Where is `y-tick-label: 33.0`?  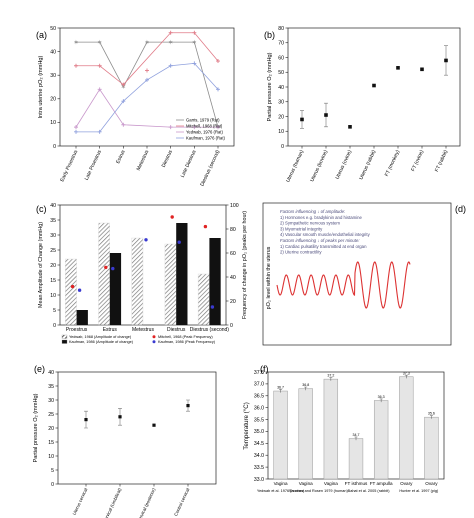 y-tick-label: 33.0 is located at coordinates (259, 480).